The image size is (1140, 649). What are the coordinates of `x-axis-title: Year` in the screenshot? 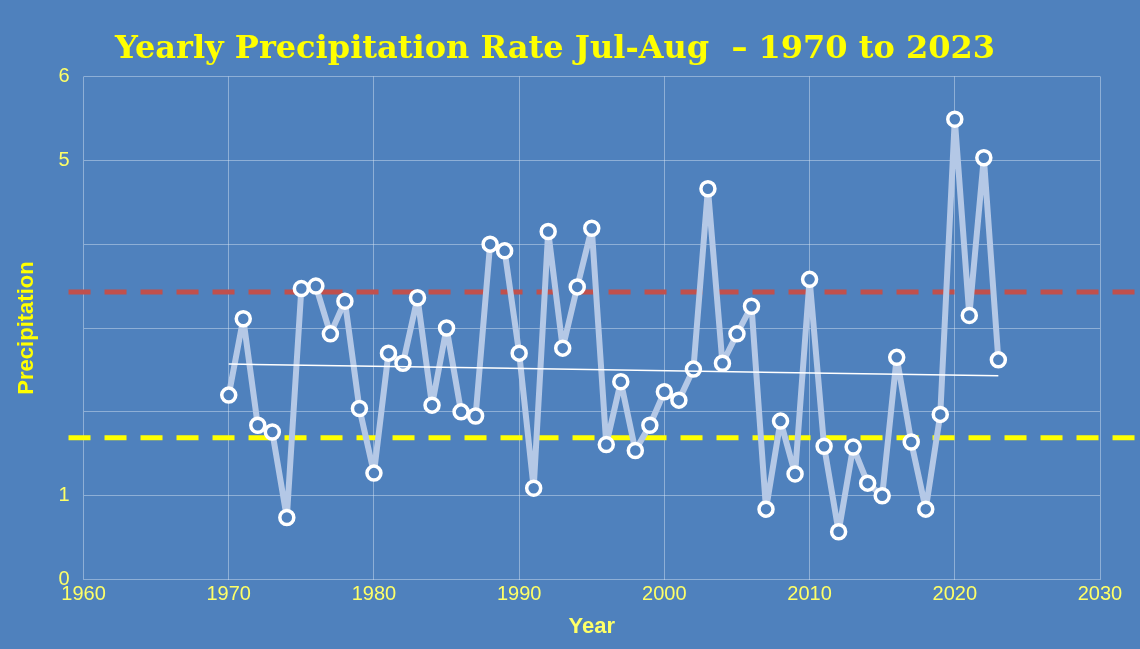 It's located at (592, 625).